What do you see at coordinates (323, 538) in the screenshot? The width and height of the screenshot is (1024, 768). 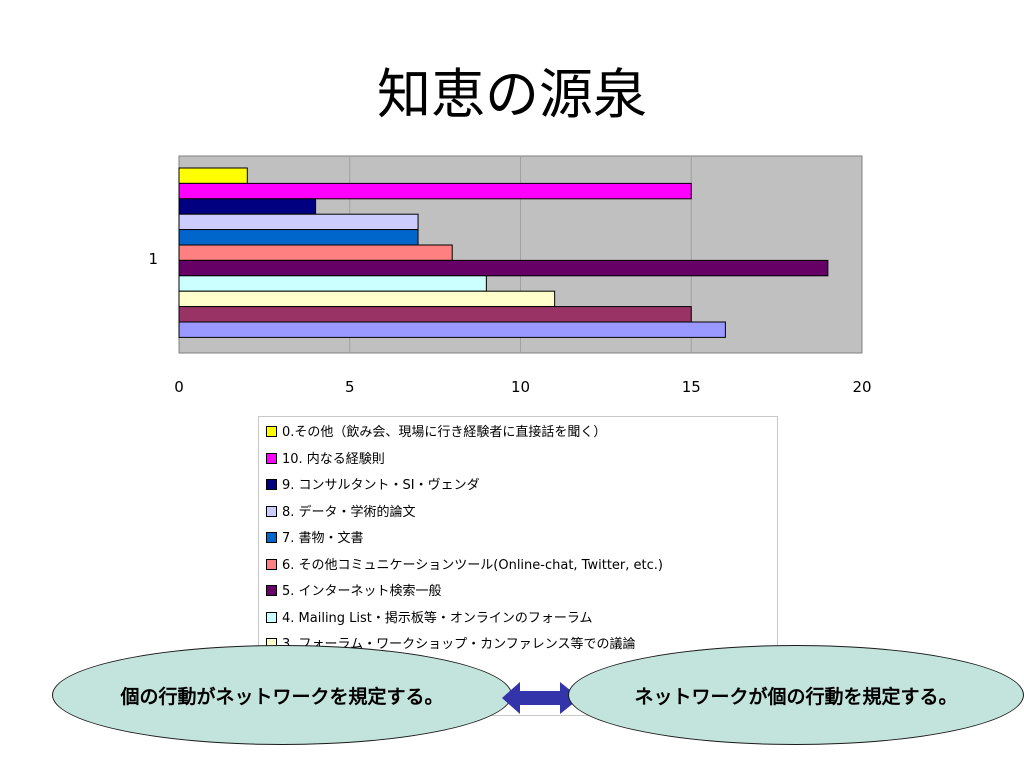 I see `legend-label: 7. 書物・文書` at bounding box center [323, 538].